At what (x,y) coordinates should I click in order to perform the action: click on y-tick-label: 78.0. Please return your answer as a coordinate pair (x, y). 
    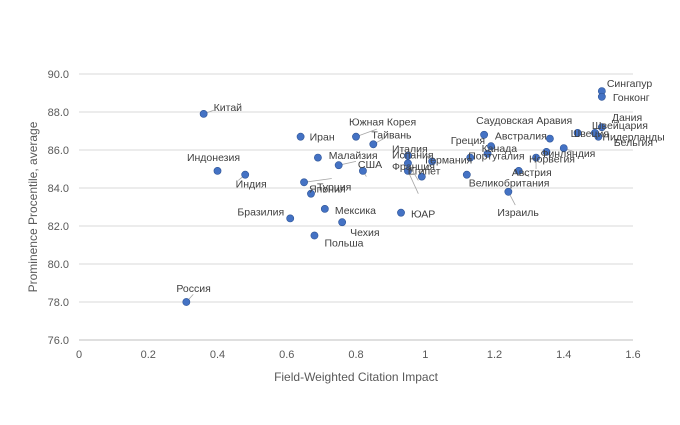
    Looking at the image, I should click on (58, 303).